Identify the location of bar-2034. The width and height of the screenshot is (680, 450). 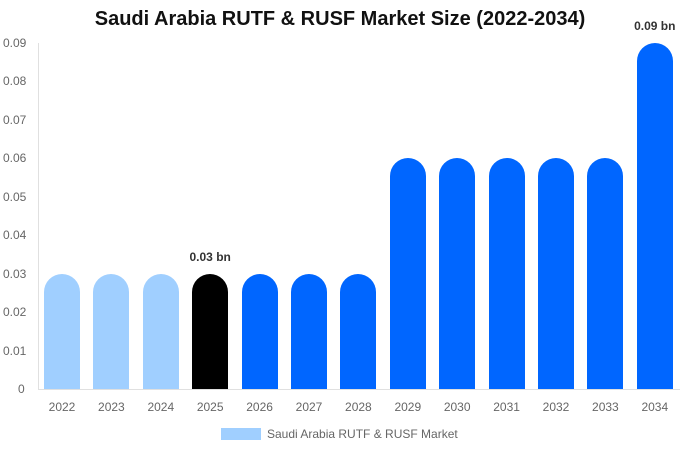
(654, 216).